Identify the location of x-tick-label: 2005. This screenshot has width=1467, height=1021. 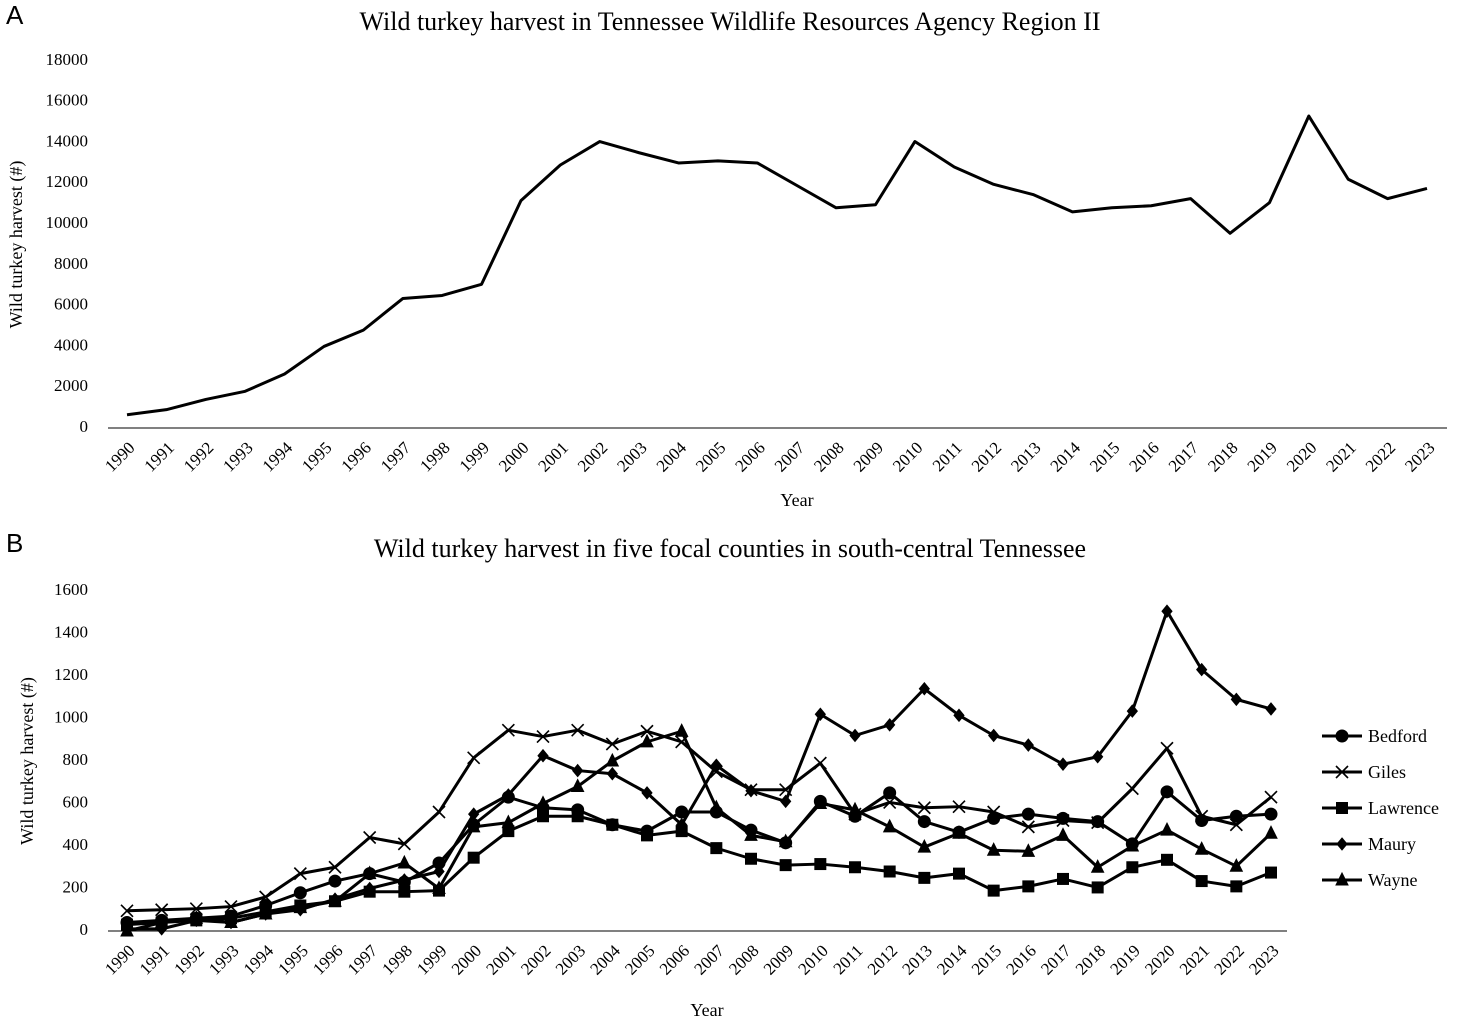
(710, 456).